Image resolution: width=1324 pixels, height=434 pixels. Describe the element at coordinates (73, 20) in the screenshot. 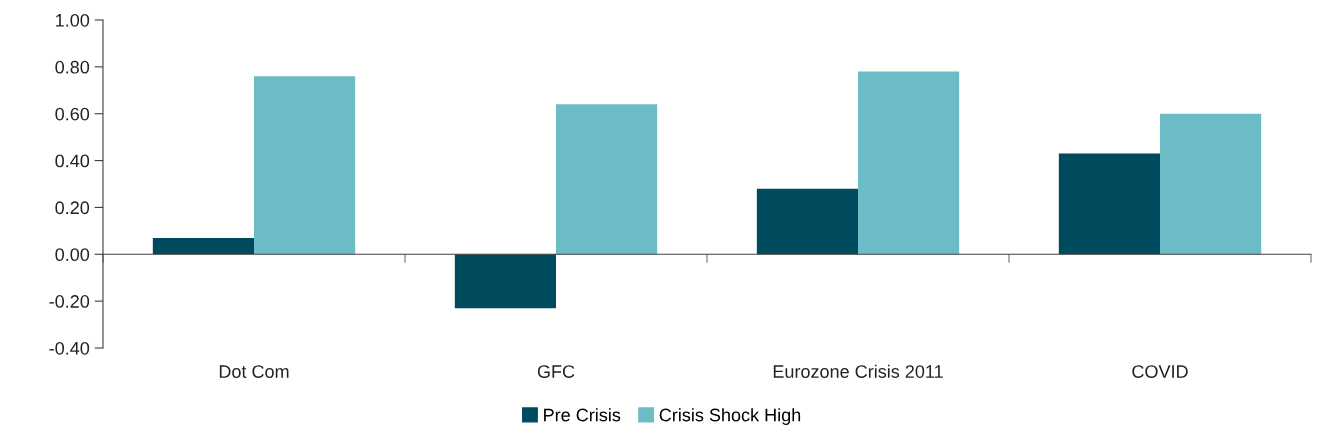

I see `y-tick-label: 1.00` at that location.